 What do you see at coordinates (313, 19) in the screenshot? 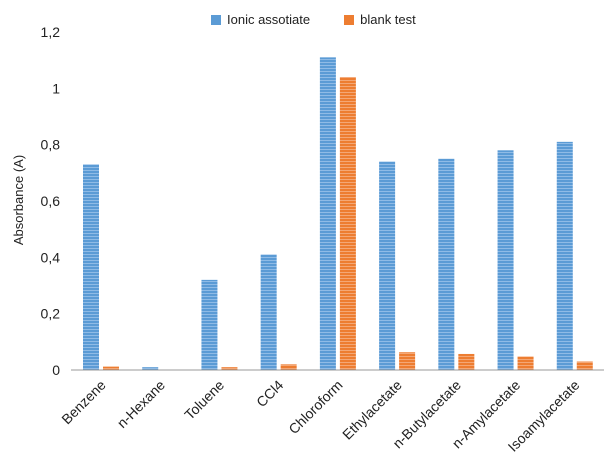
I see `chart-legend: Ionic assotiate blank test` at bounding box center [313, 19].